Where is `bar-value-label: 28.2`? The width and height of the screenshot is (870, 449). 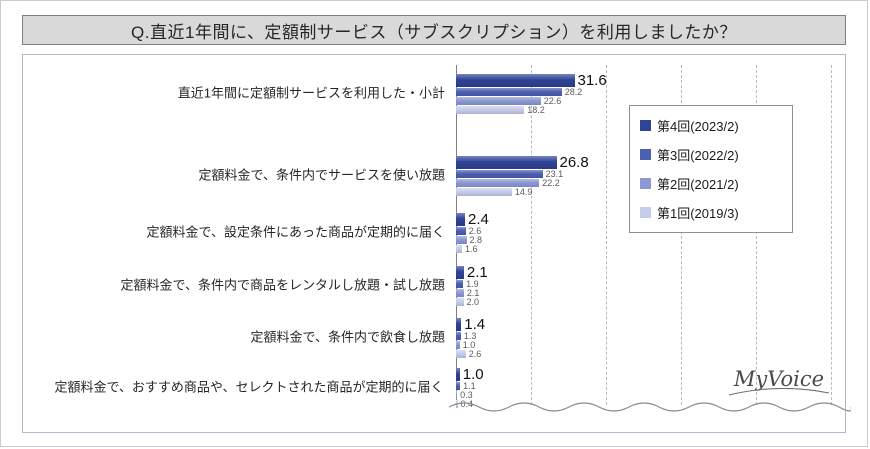 bar-value-label: 28.2 is located at coordinates (573, 91).